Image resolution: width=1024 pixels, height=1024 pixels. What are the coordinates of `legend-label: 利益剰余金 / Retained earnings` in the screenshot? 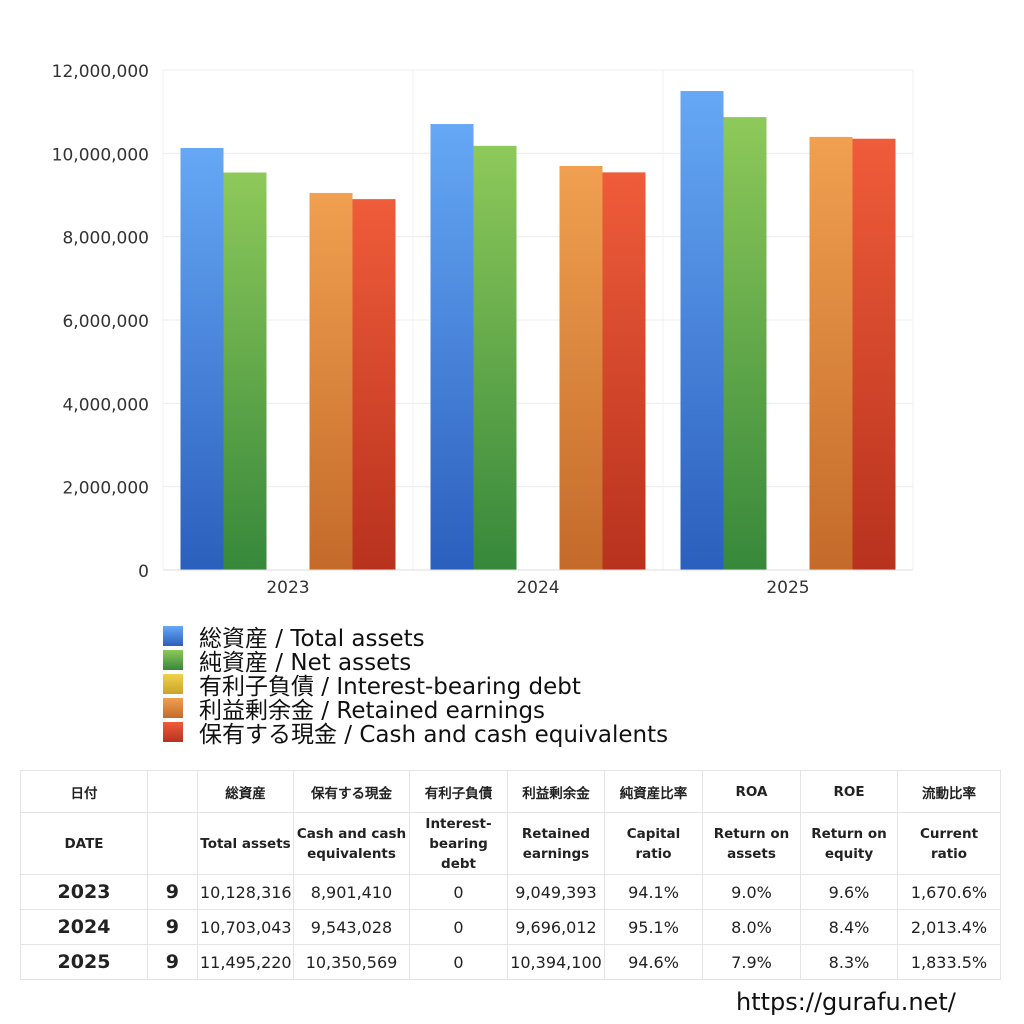 It's located at (372, 711).